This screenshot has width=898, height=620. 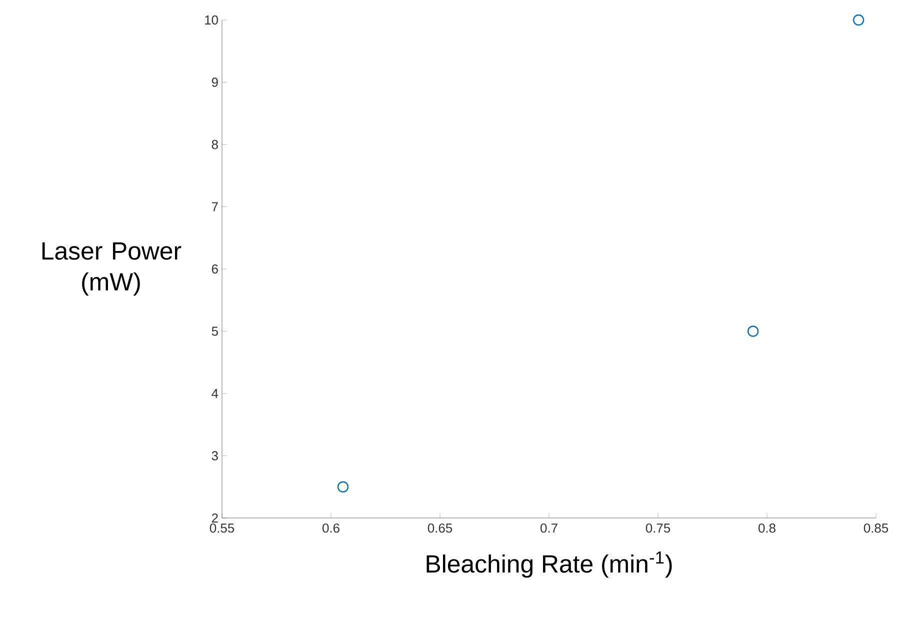 I want to click on x-tick-label: 0.85, so click(x=876, y=528).